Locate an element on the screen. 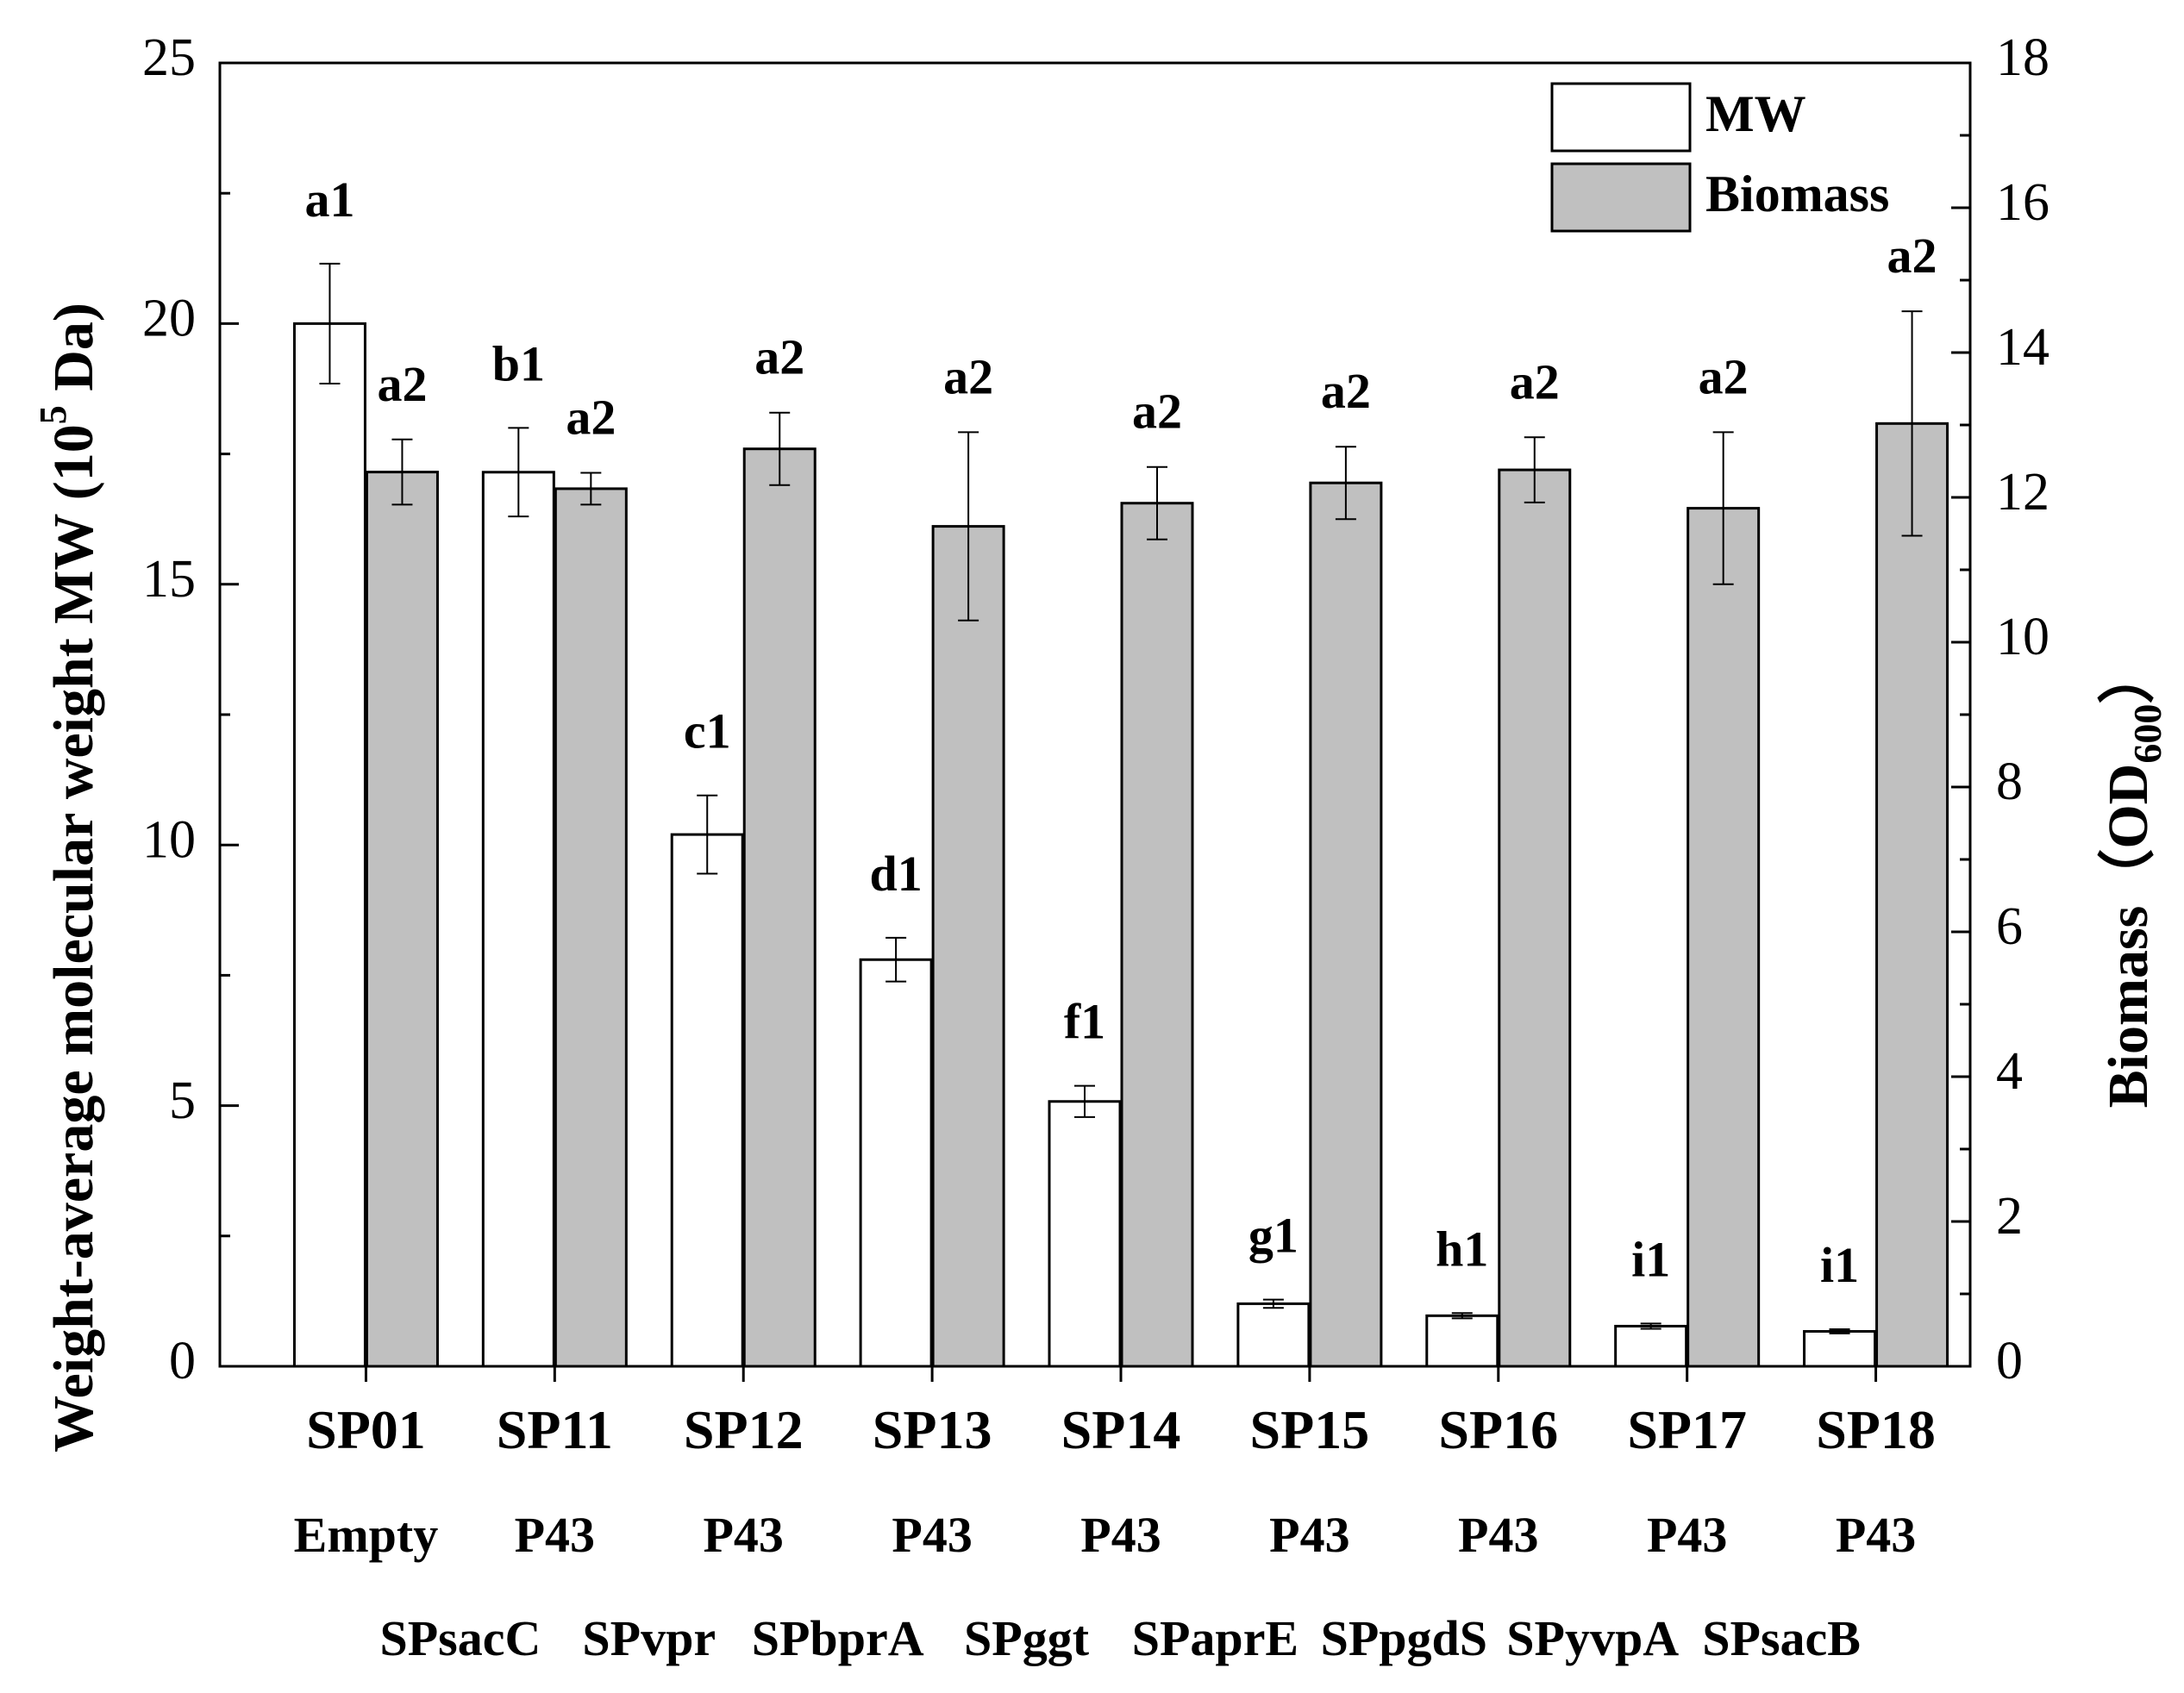 The height and width of the screenshot is (1693, 2184). signal-peptide-label: SPbprA is located at coordinates (838, 1638).